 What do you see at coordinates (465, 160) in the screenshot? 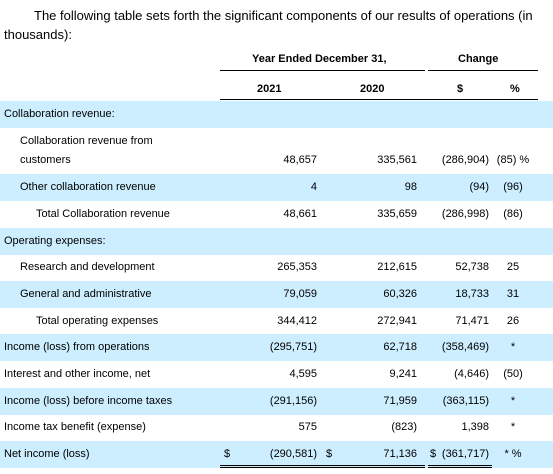
I see `value-change: (286,904)` at bounding box center [465, 160].